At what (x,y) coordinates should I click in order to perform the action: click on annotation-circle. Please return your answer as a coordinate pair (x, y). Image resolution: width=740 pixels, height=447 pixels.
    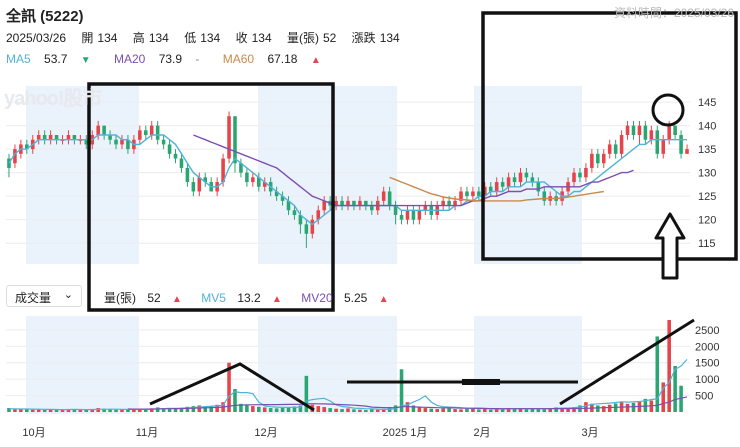
    Looking at the image, I should click on (668, 110).